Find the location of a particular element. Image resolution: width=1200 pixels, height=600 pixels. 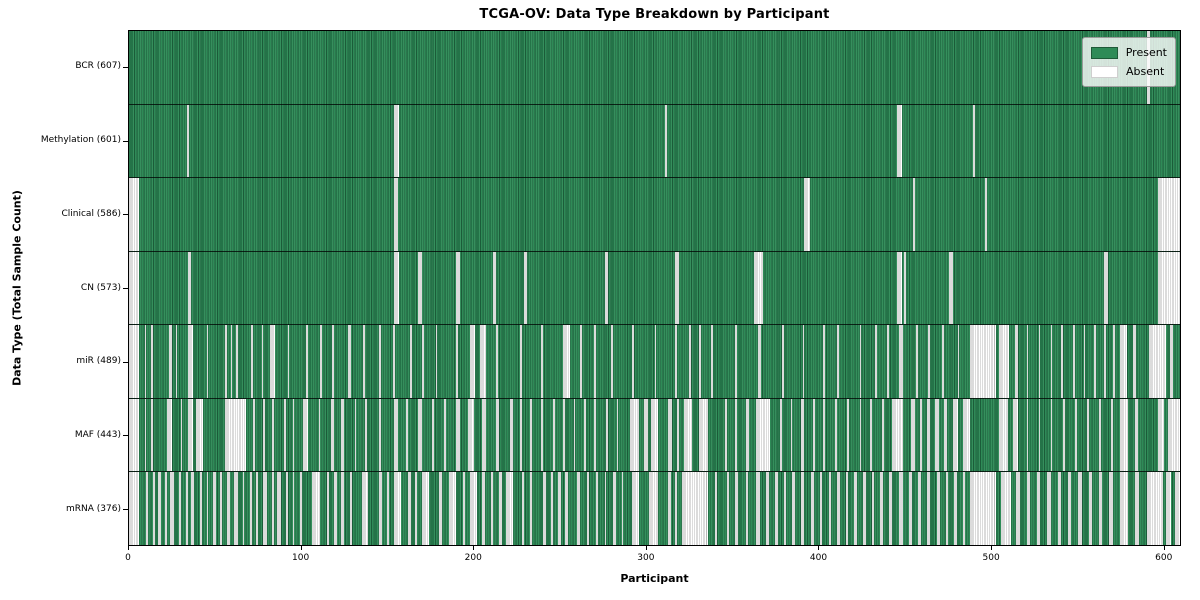

legend-item-absent: Absent is located at coordinates (1129, 71).